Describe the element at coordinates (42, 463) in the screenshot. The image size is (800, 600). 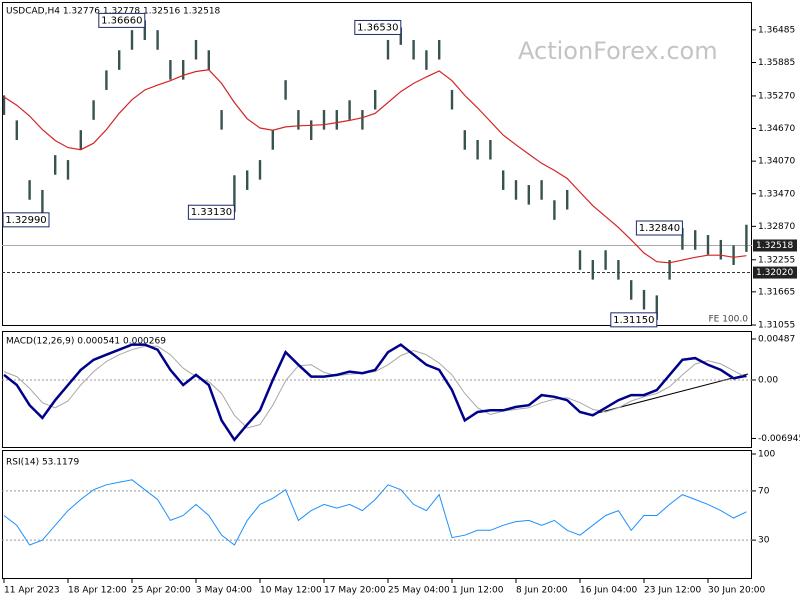
I see `panel-title: RSI(14) 53.1179` at that location.